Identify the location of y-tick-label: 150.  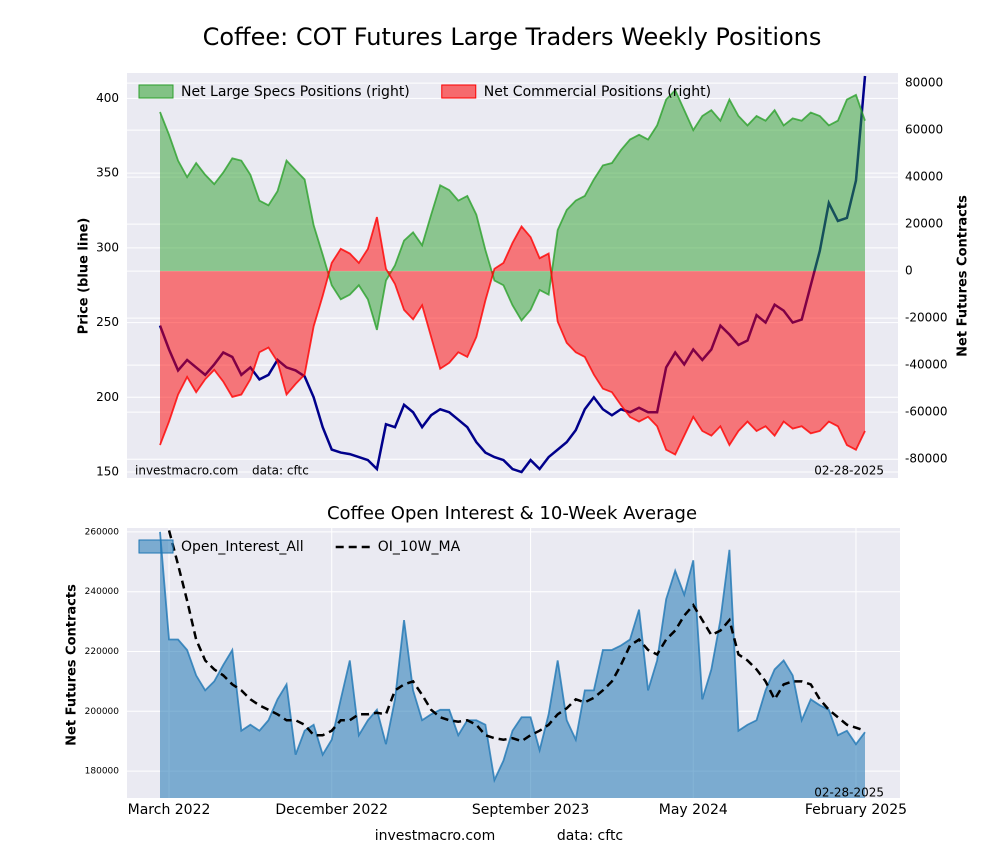
(107, 472).